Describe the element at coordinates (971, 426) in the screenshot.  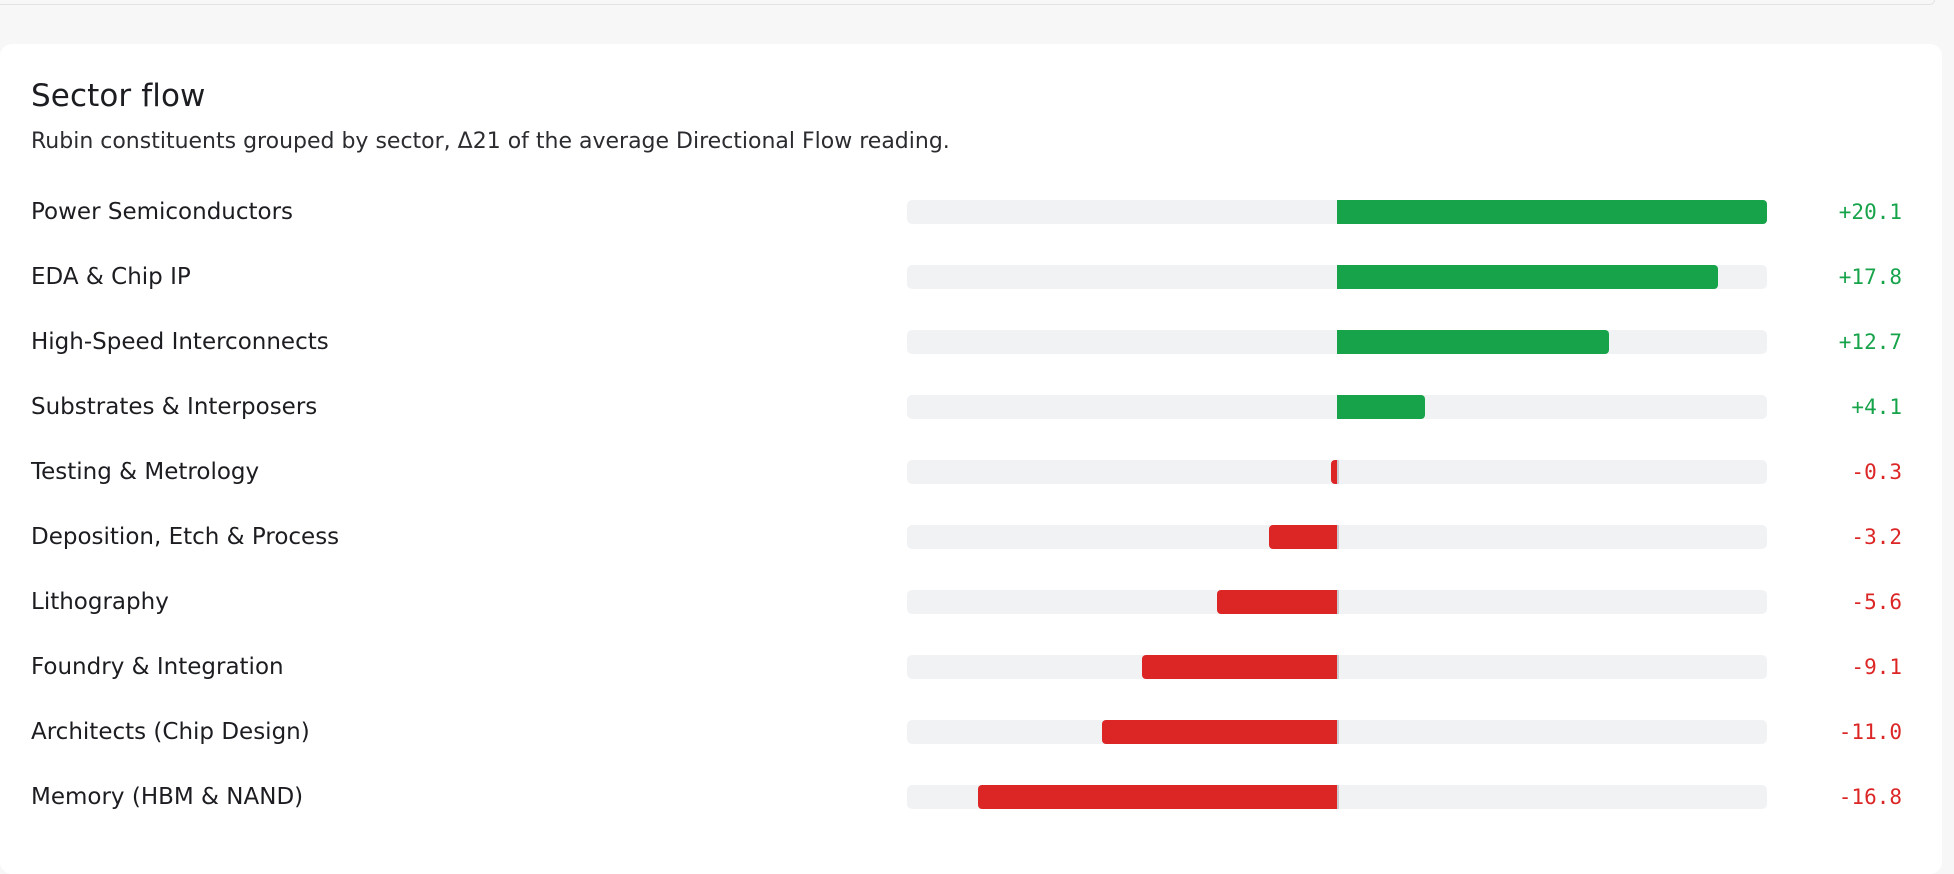
I see `chart-row: Substrates & Interposers +4.1` at that location.